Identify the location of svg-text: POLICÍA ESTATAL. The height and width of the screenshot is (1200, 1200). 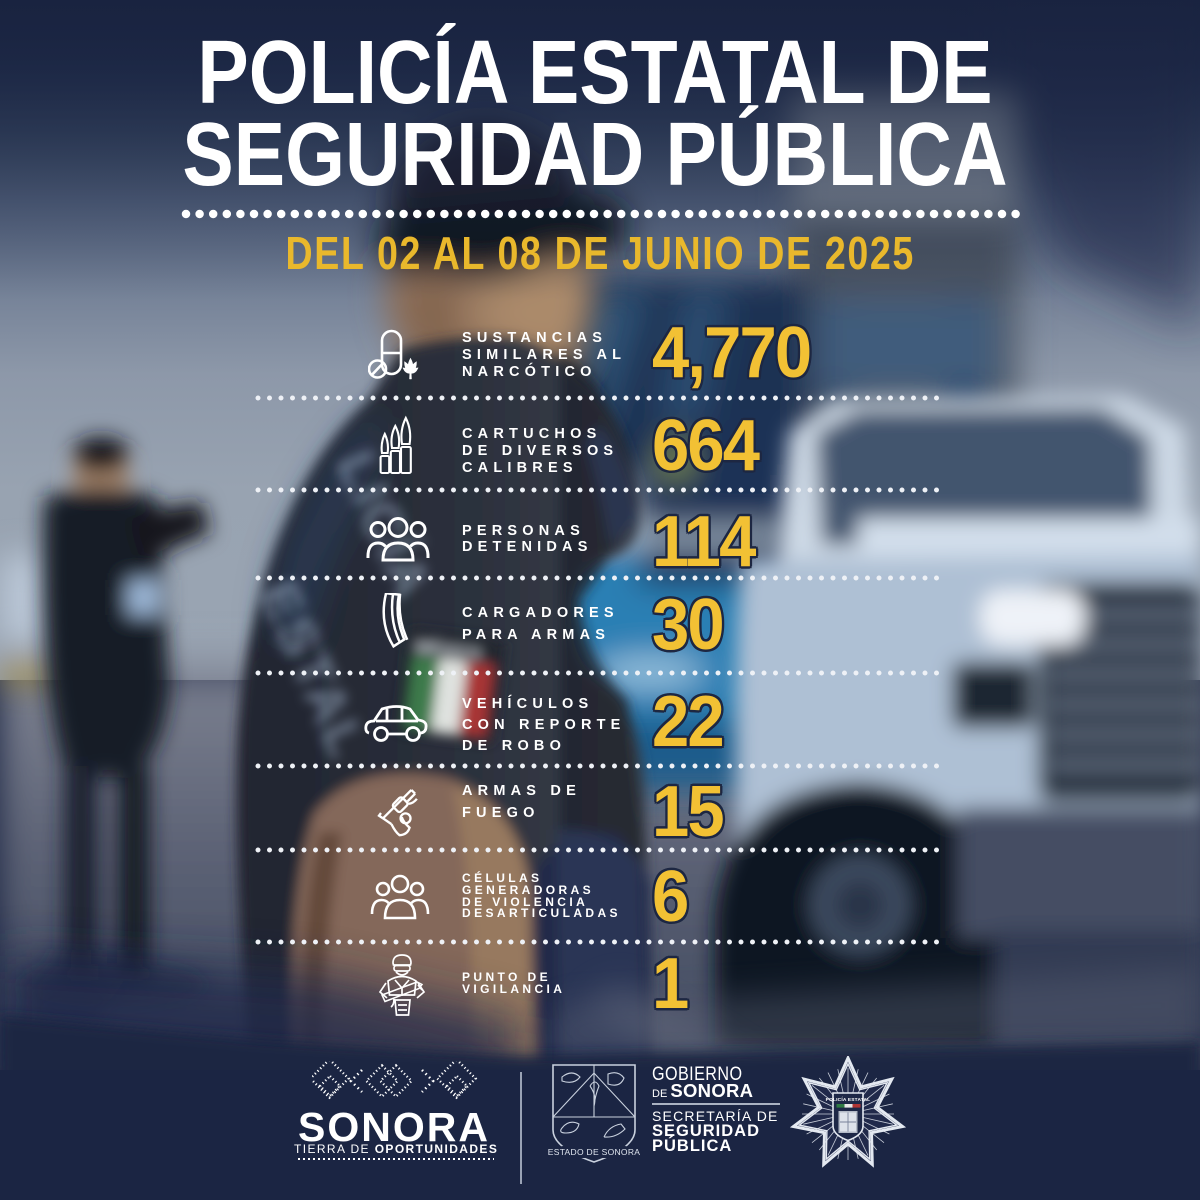
(848, 1099).